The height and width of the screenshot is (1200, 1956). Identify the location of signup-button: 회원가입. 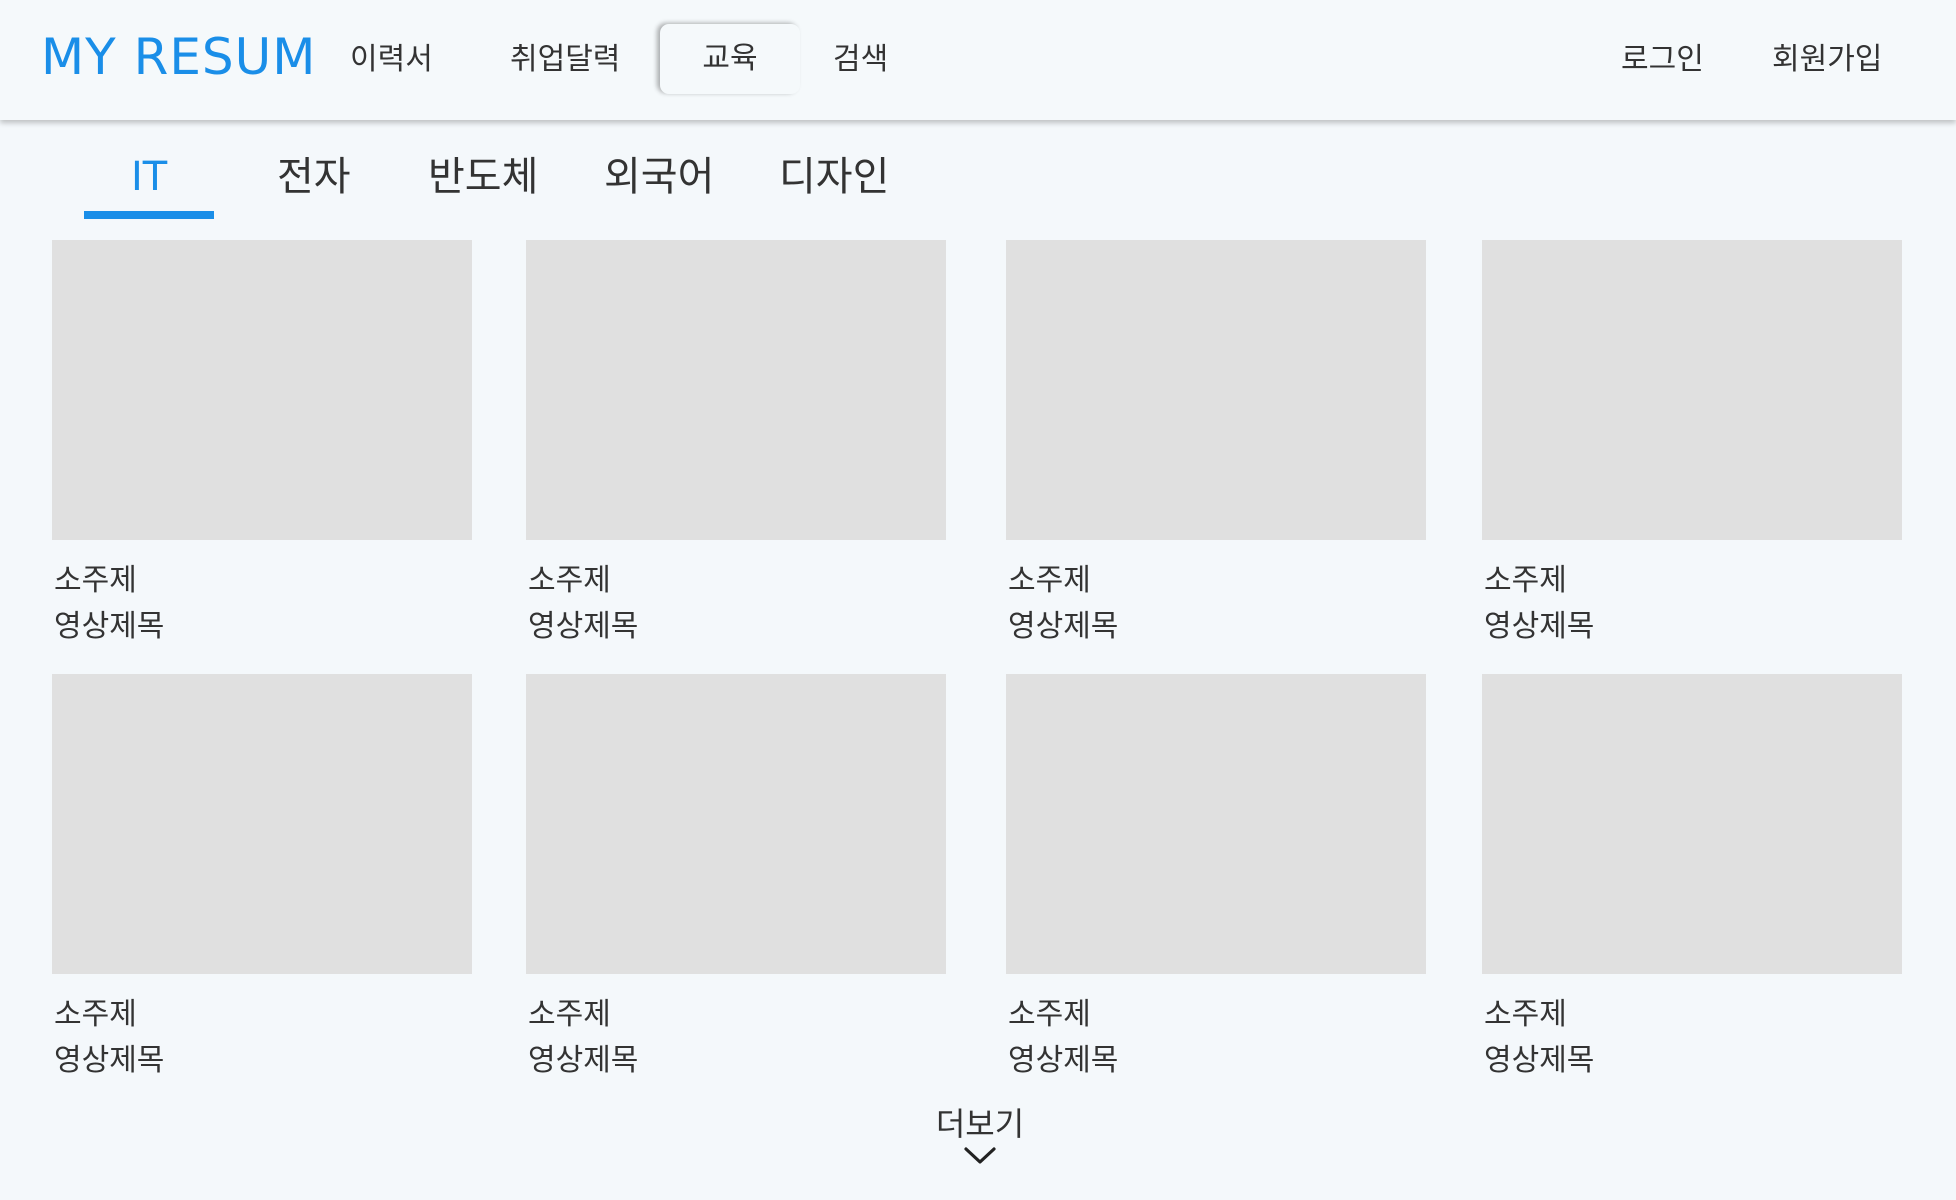
(1827, 59).